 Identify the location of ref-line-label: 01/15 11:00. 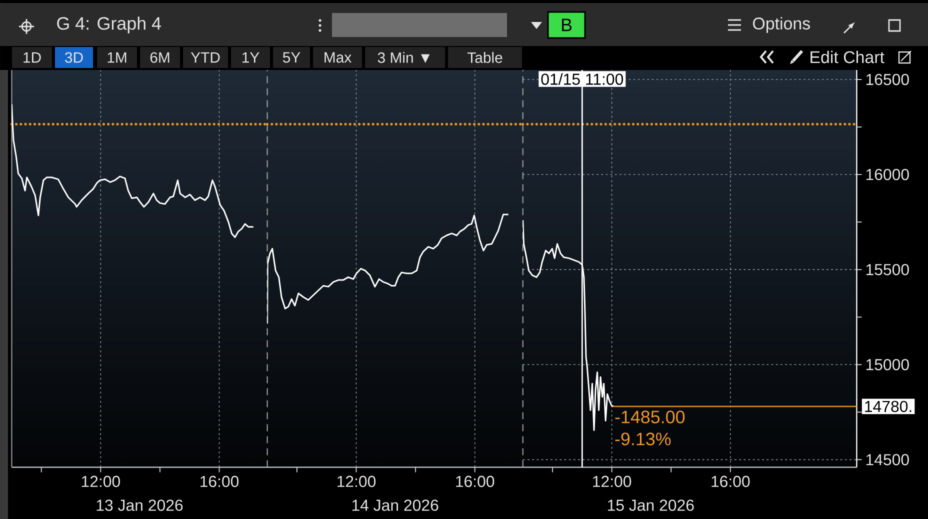
(582, 79).